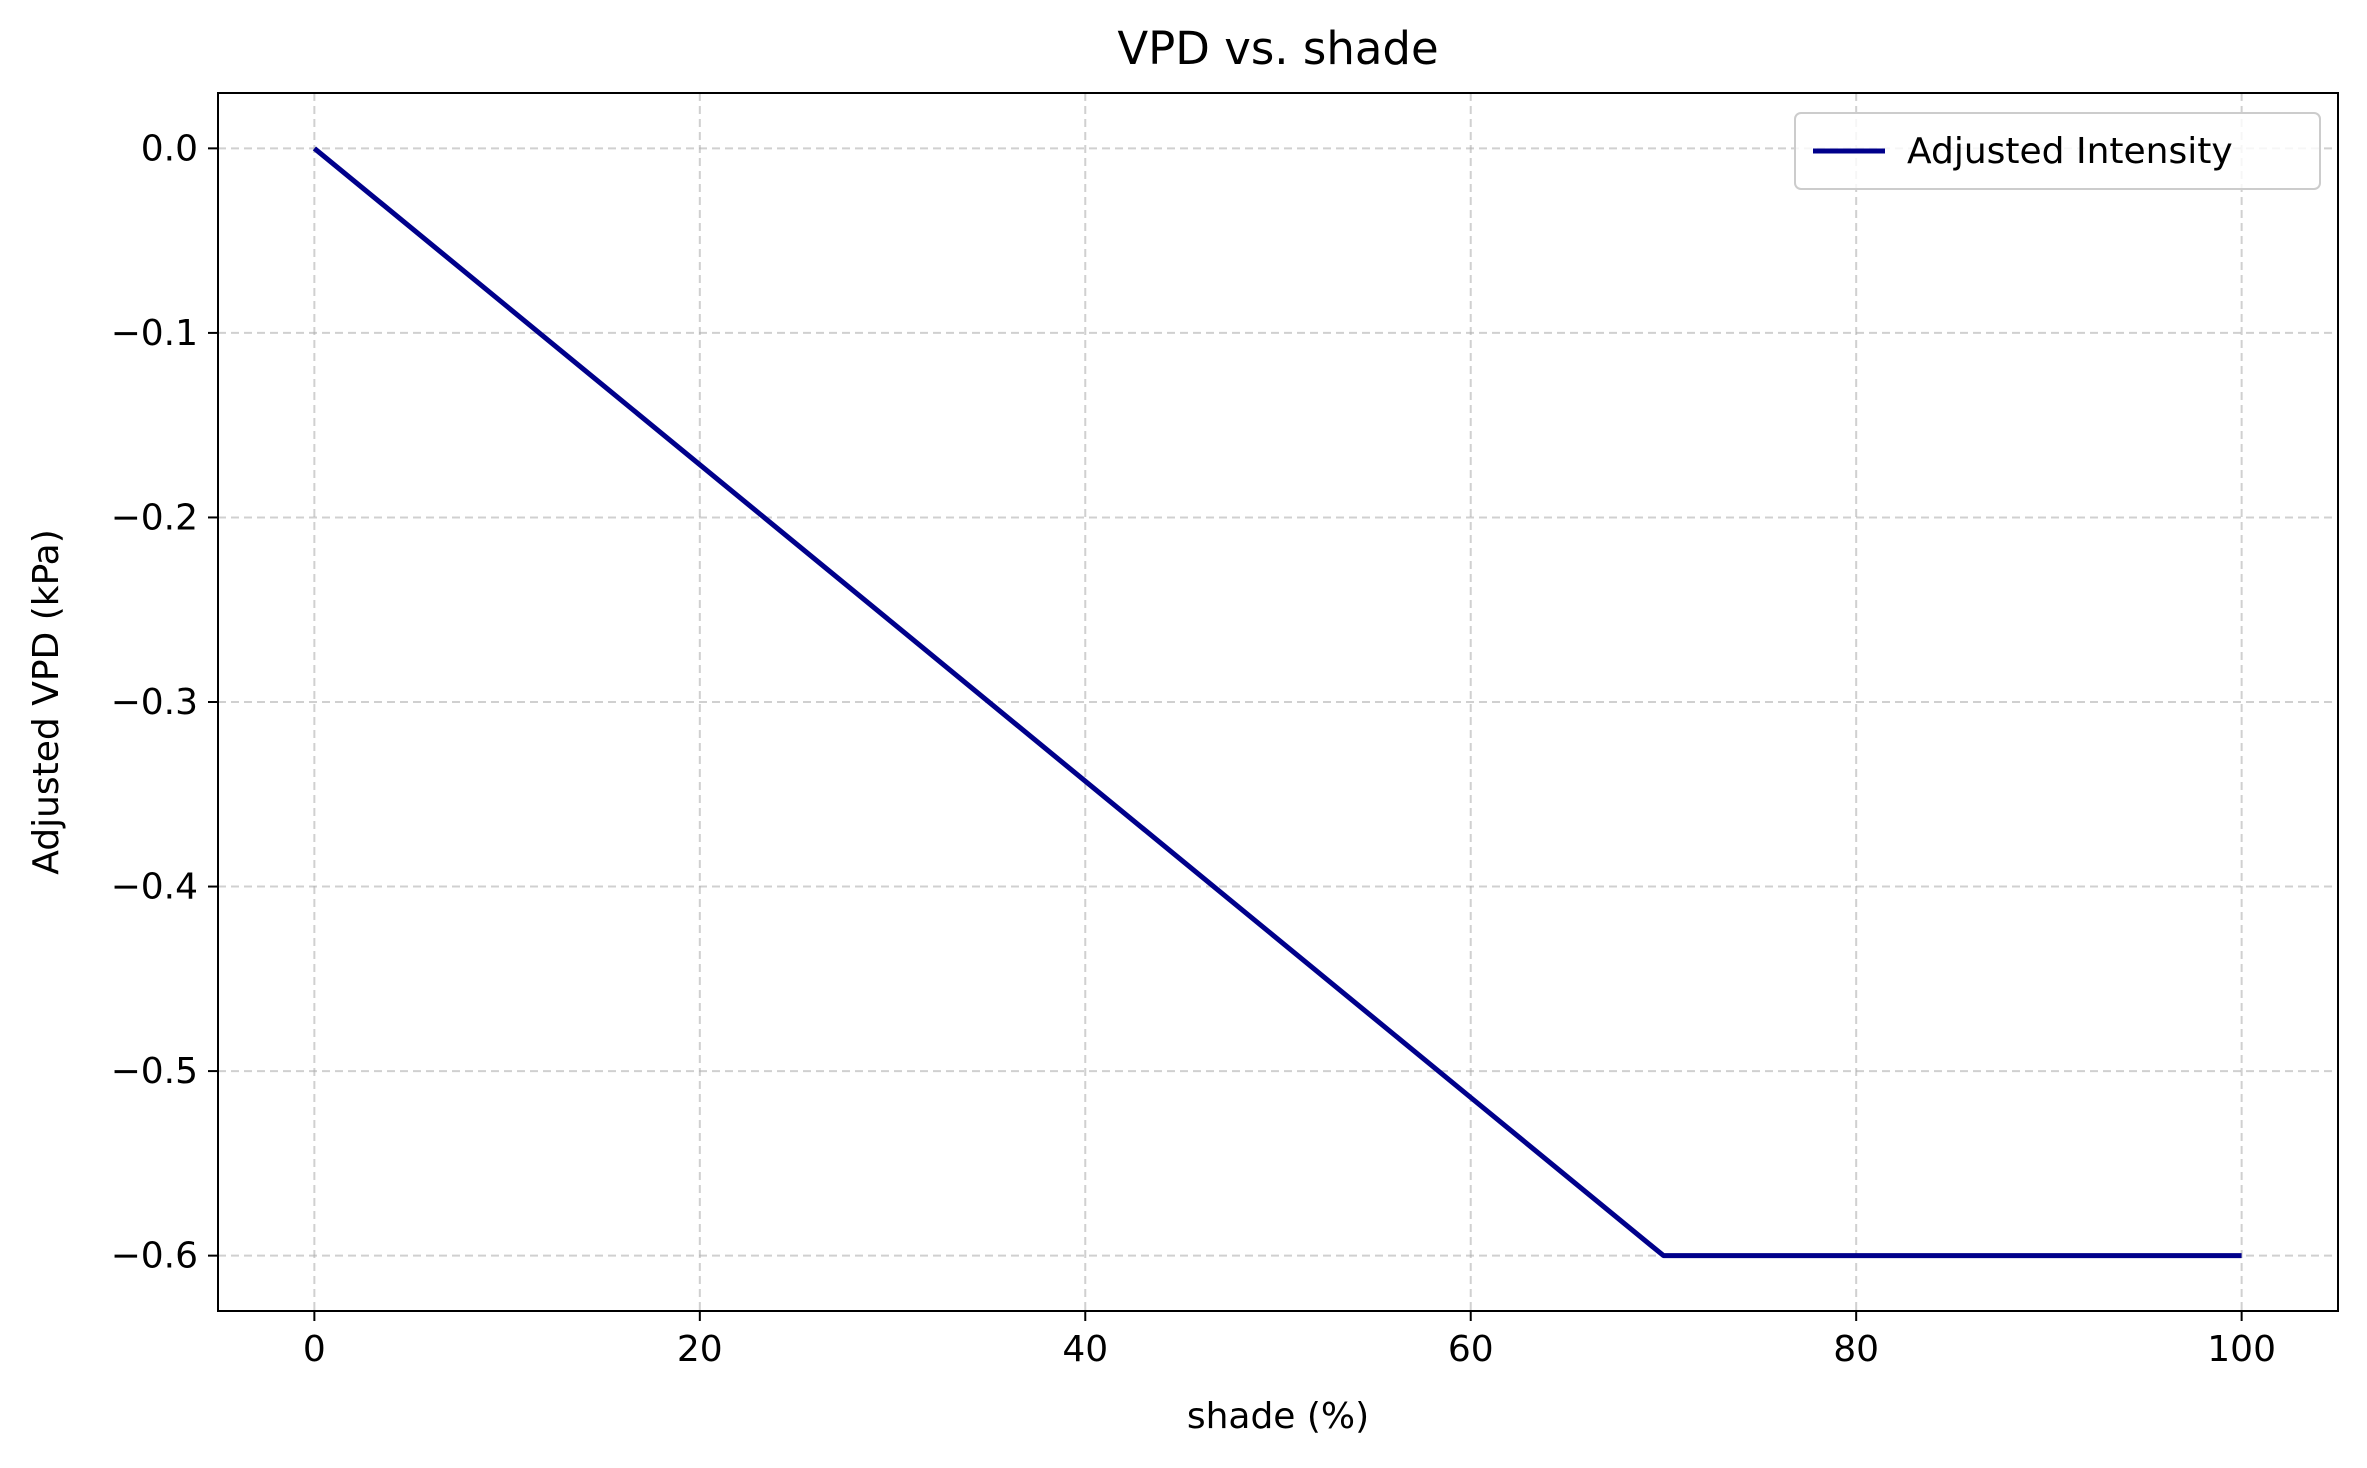  Describe the element at coordinates (154, 1071) in the screenshot. I see `y-tick-label: −0.5` at that location.